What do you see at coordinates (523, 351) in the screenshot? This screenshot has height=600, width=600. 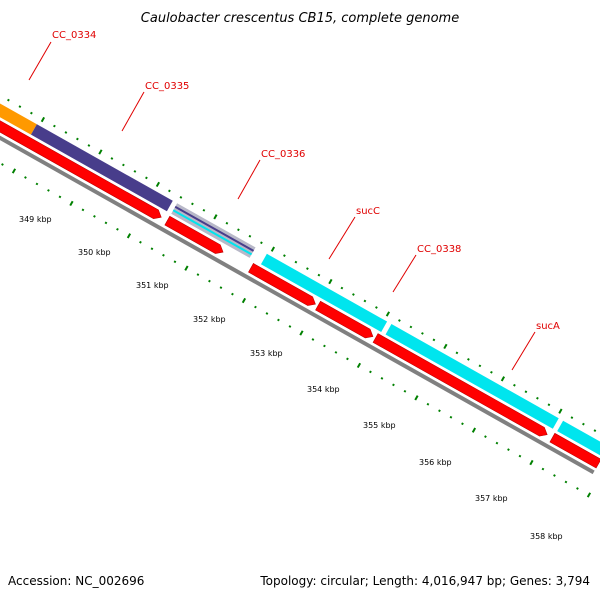 I see `leader-suca` at bounding box center [523, 351].